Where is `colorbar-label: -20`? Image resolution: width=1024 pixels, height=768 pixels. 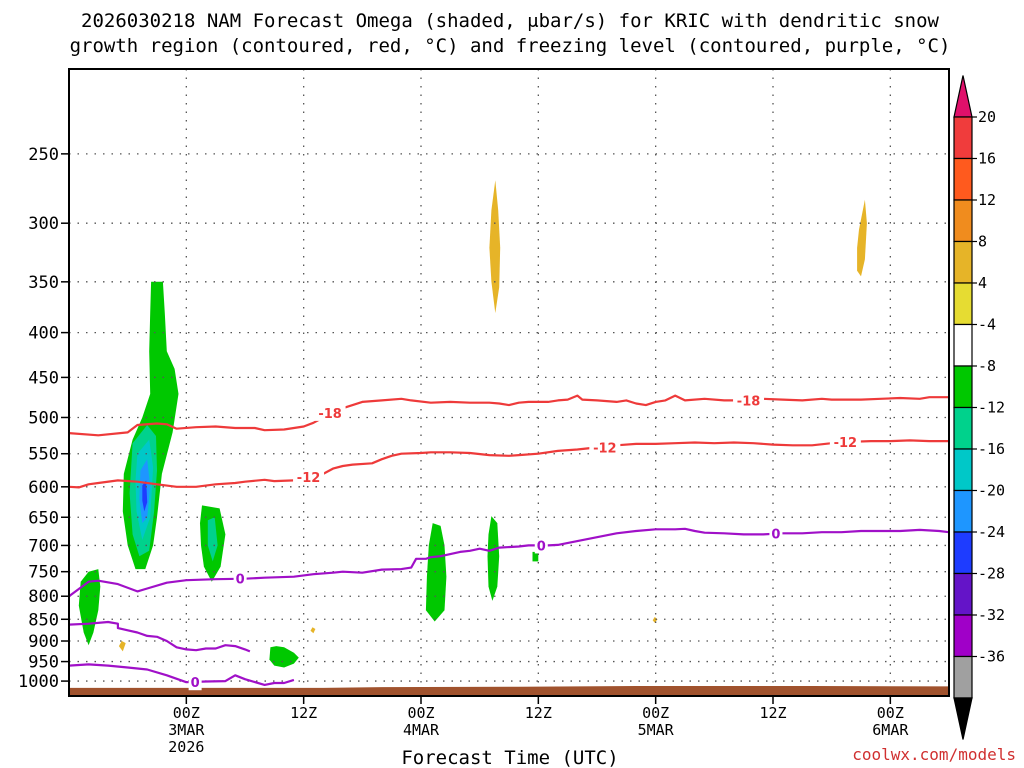 colorbar-label: -20 is located at coordinates (991, 491).